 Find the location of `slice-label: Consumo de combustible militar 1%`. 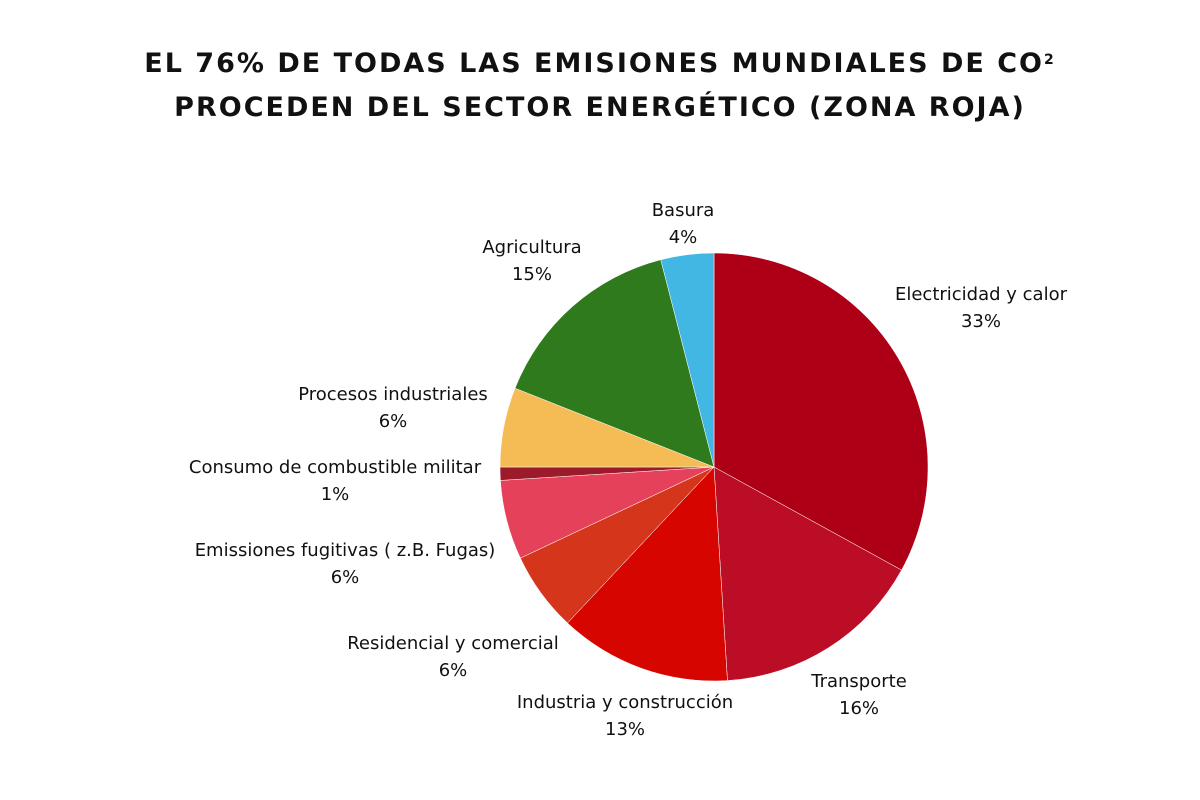

slice-label: Consumo de combustible militar 1% is located at coordinates (335, 481).